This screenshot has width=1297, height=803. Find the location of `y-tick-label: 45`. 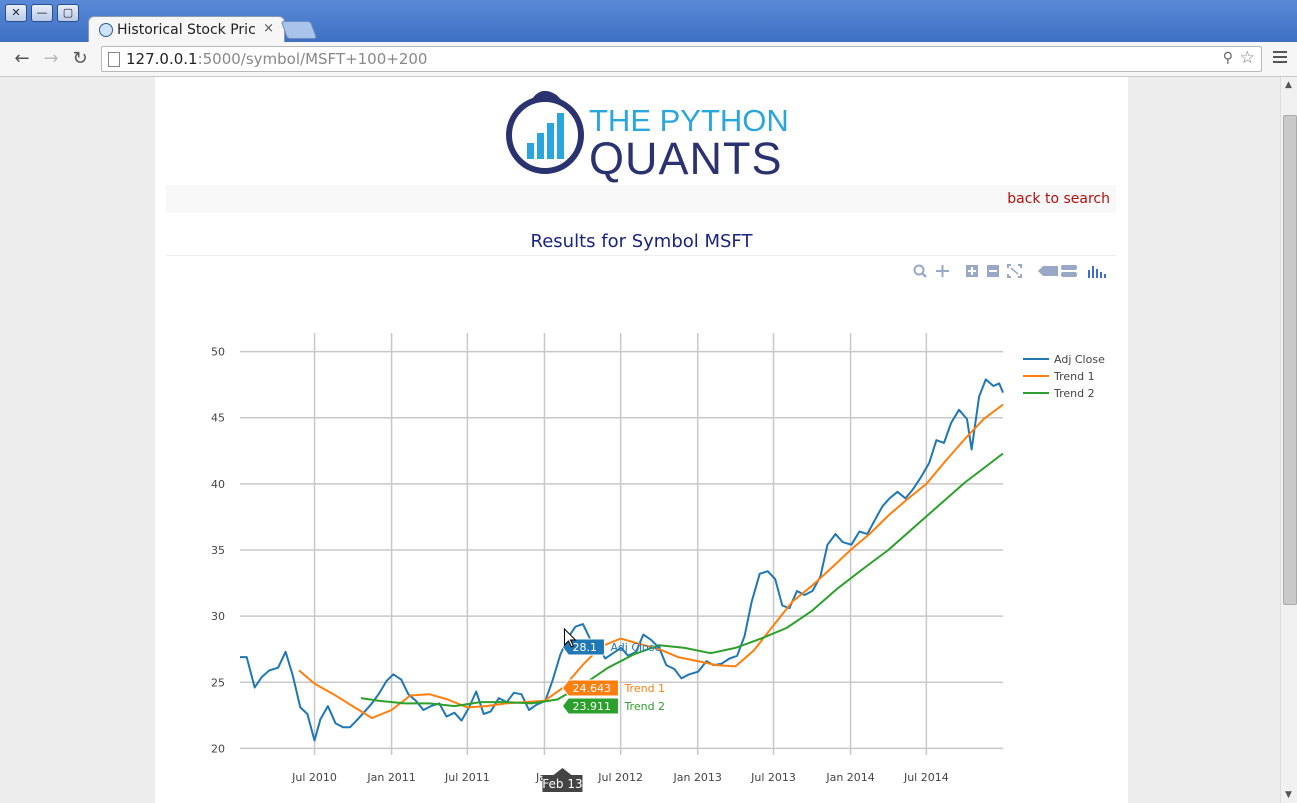

y-tick-label: 45 is located at coordinates (218, 418).